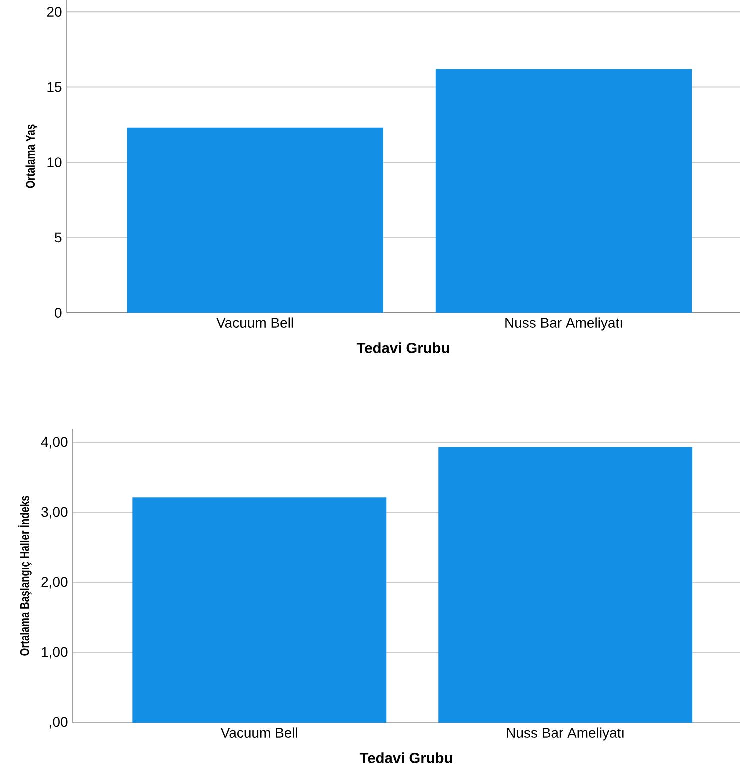  I want to click on y-axis-title: Ortalama Başlangıç Haller İndeks, so click(25, 576).